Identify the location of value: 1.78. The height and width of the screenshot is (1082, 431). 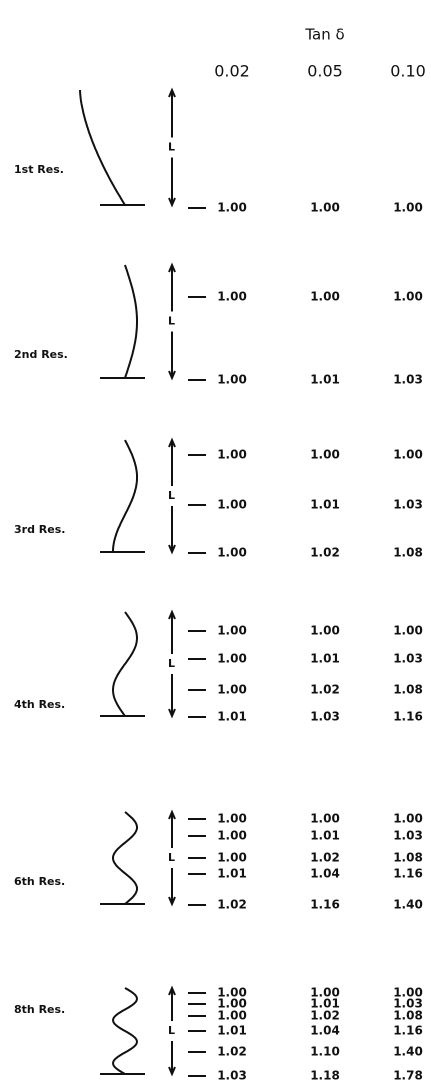
(408, 1075).